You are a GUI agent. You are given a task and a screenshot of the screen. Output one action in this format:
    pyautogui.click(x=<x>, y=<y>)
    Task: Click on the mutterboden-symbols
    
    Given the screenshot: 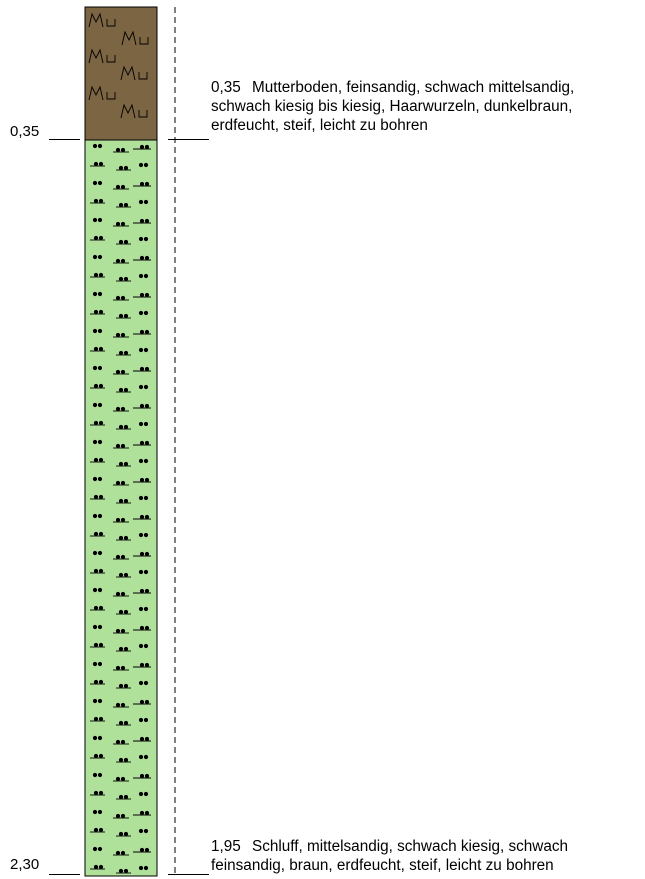 What is the action you would take?
    pyautogui.click(x=118, y=65)
    